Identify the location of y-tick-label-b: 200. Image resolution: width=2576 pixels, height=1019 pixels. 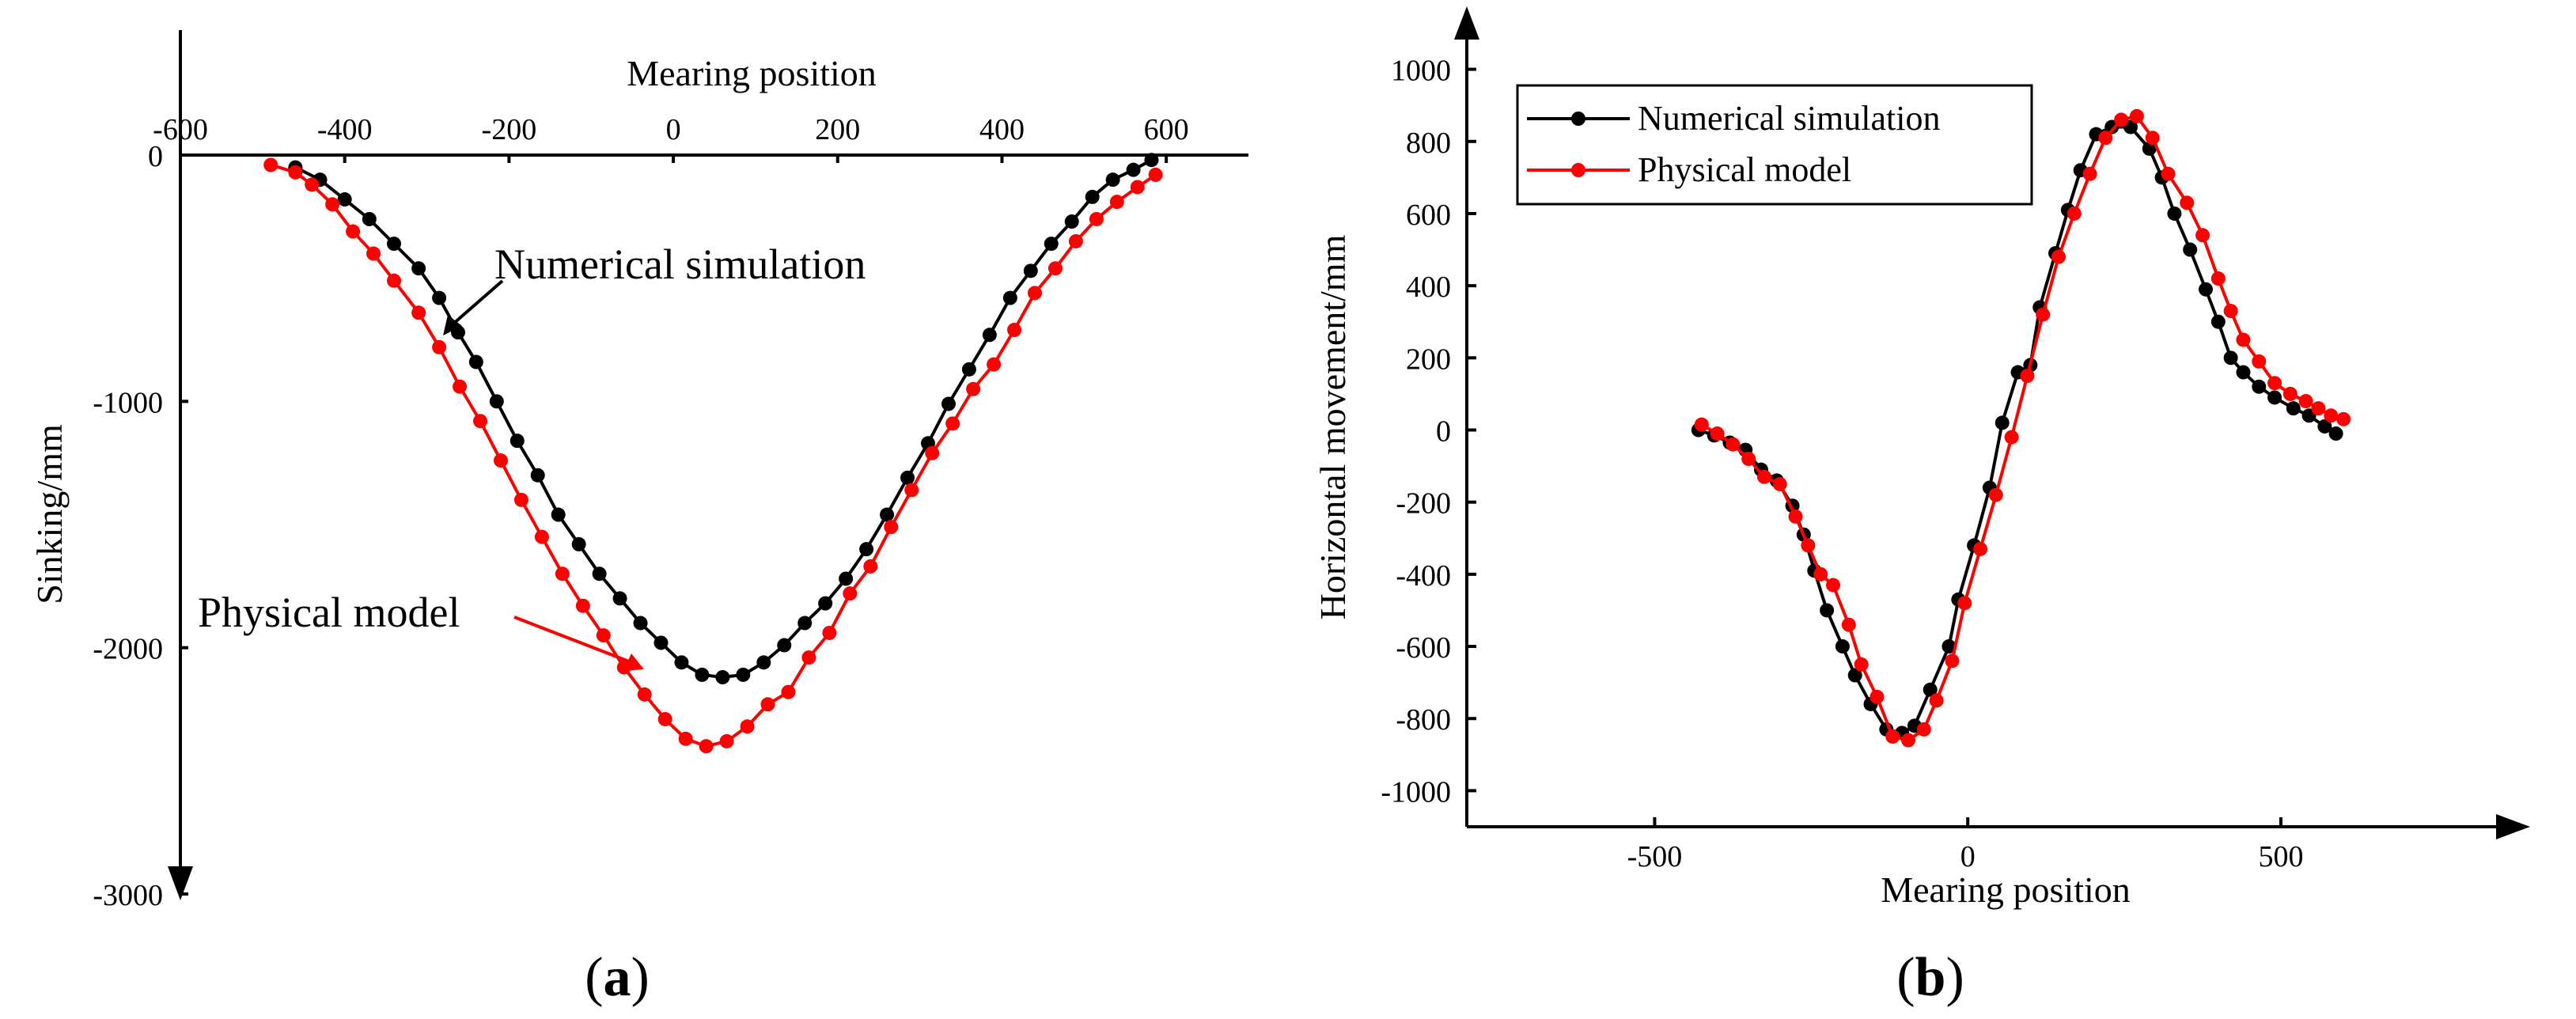
(1428, 359).